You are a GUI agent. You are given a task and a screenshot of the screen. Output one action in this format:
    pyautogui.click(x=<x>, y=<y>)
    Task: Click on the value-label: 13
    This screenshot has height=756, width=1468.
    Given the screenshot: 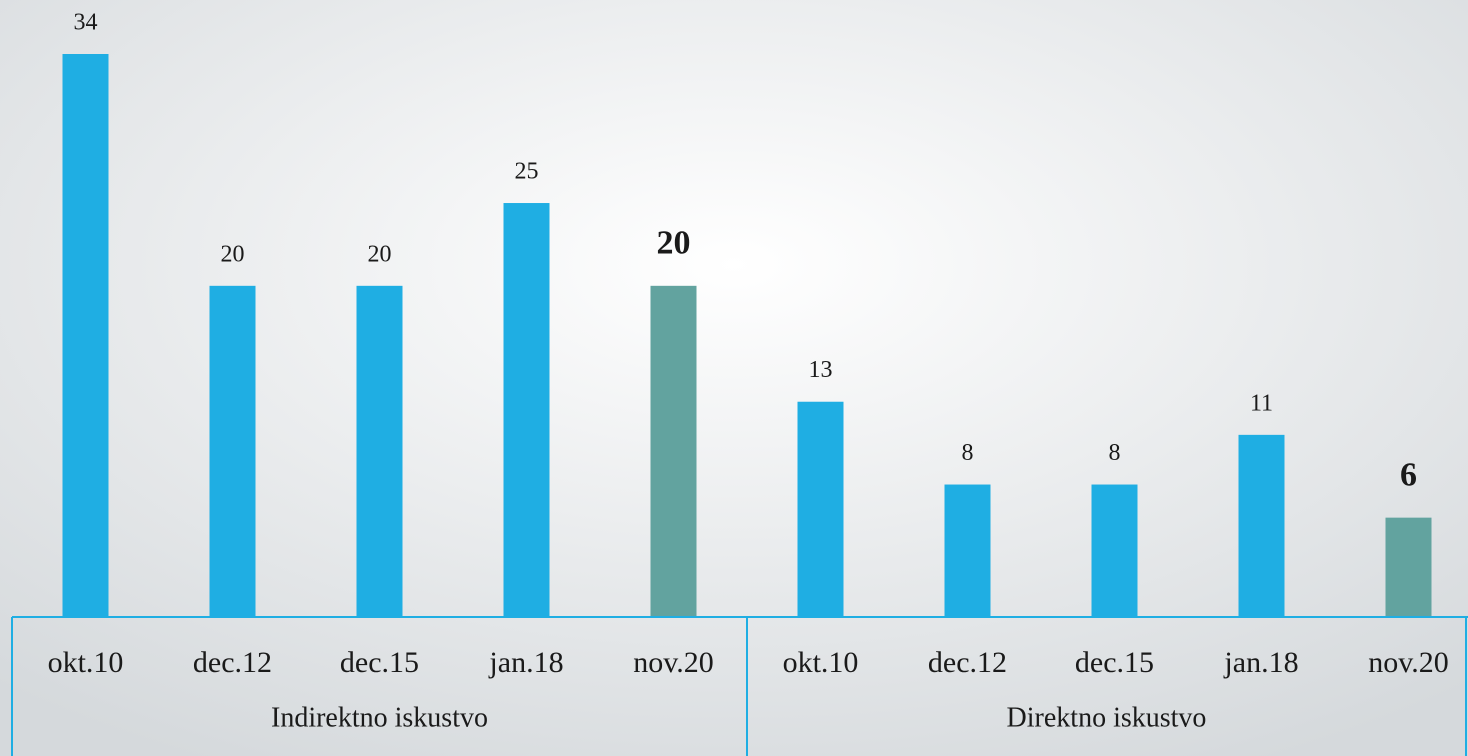 What is the action you would take?
    pyautogui.click(x=821, y=370)
    